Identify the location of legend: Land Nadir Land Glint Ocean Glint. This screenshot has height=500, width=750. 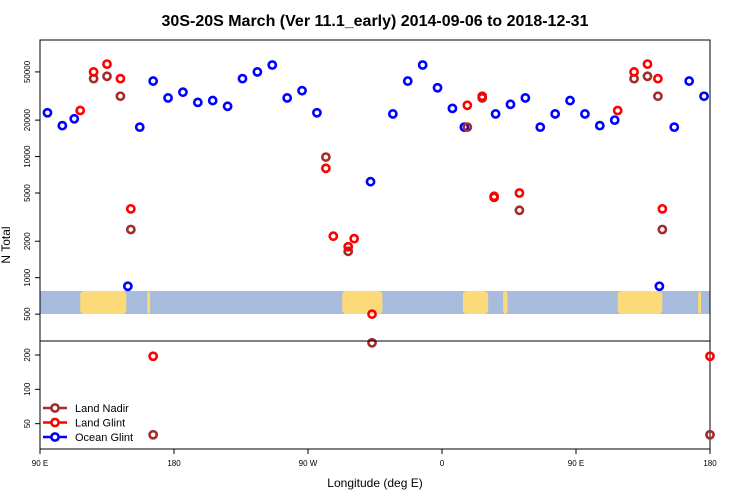
(88, 423).